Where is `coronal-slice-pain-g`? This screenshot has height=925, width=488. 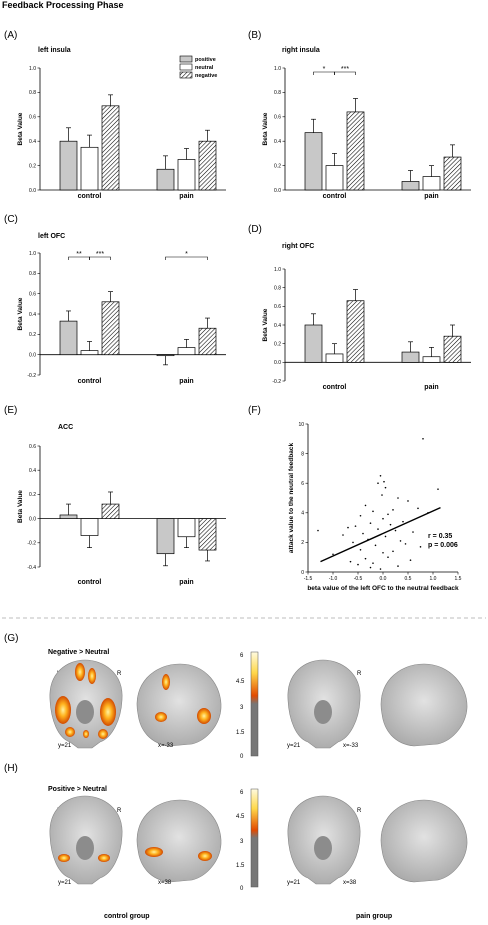
coronal-slice-pain-g is located at coordinates (324, 704).